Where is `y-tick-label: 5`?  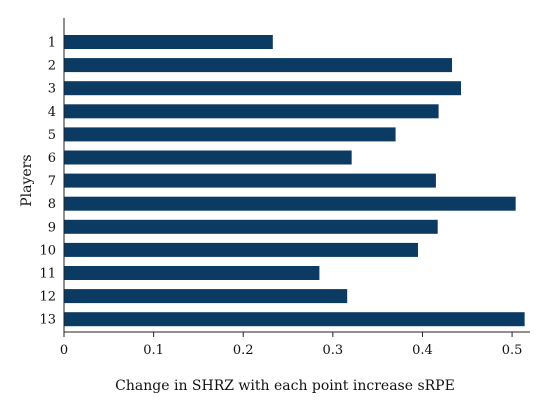
y-tick-label: 5 is located at coordinates (52, 135).